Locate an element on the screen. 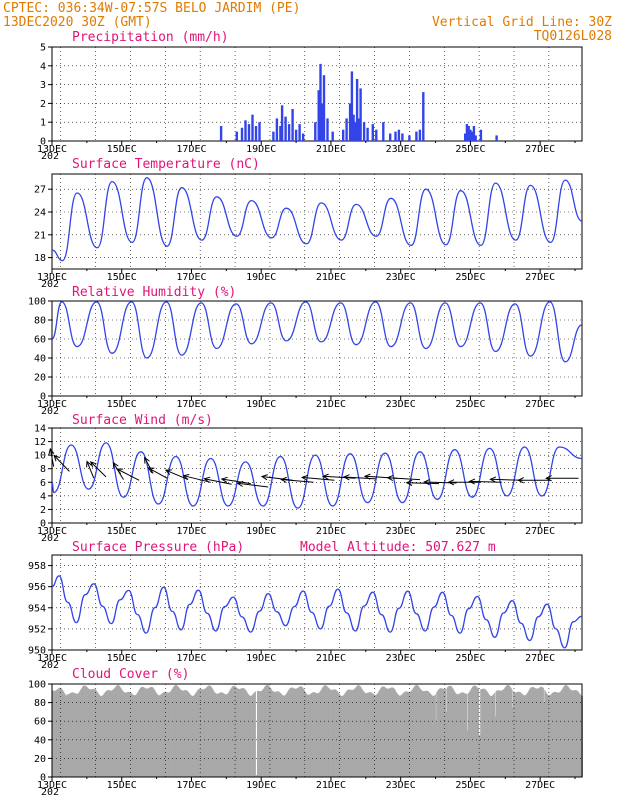 The width and height of the screenshot is (618, 800). rh-ytick-label: 20 is located at coordinates (40, 378).